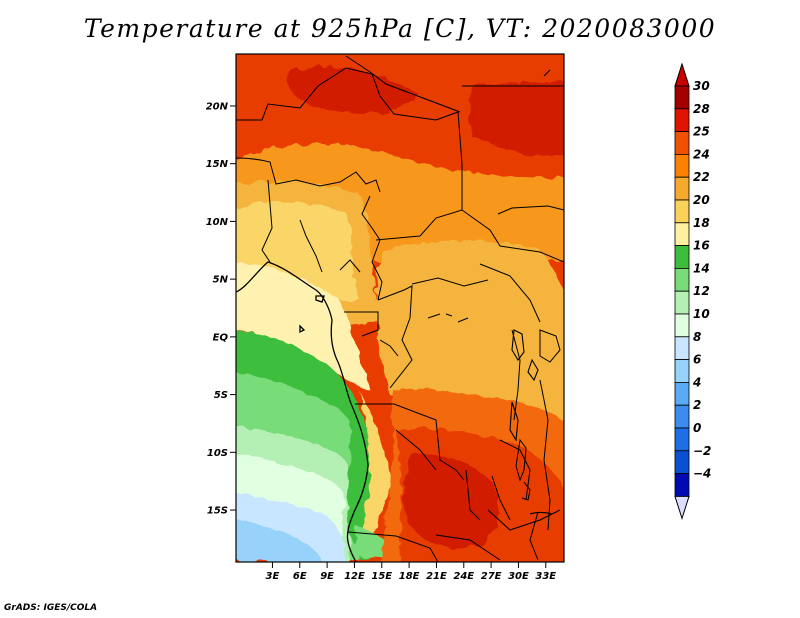 This screenshot has height=618, width=800. Describe the element at coordinates (217, 511) in the screenshot. I see `lat-tick-label: 15S` at that location.